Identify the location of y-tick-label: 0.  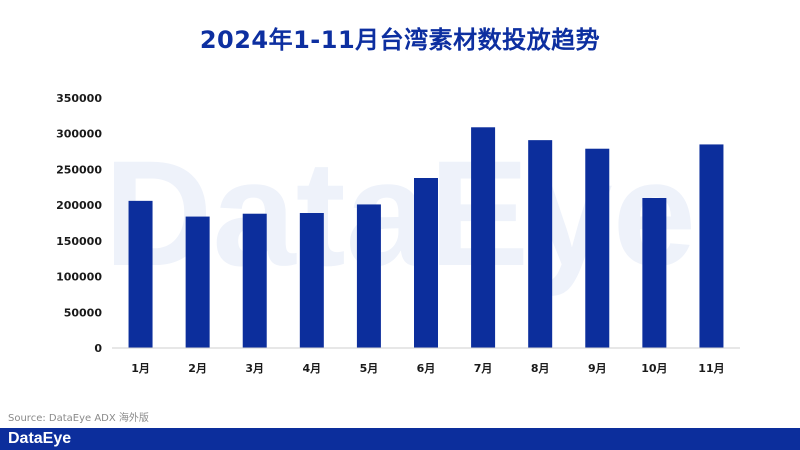
(98, 348).